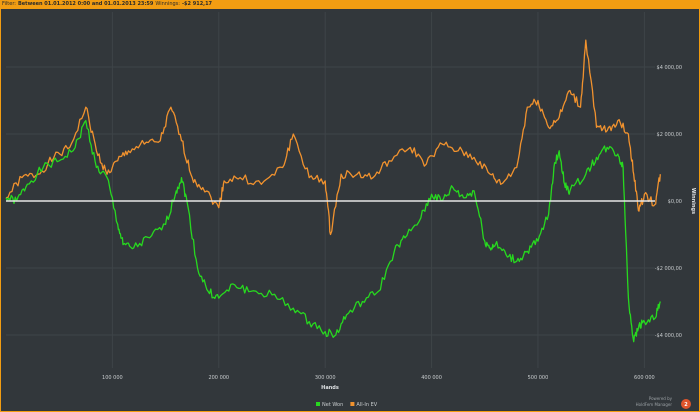 The image size is (700, 412). I want to click on legend-entry: All-In EV, so click(366, 405).